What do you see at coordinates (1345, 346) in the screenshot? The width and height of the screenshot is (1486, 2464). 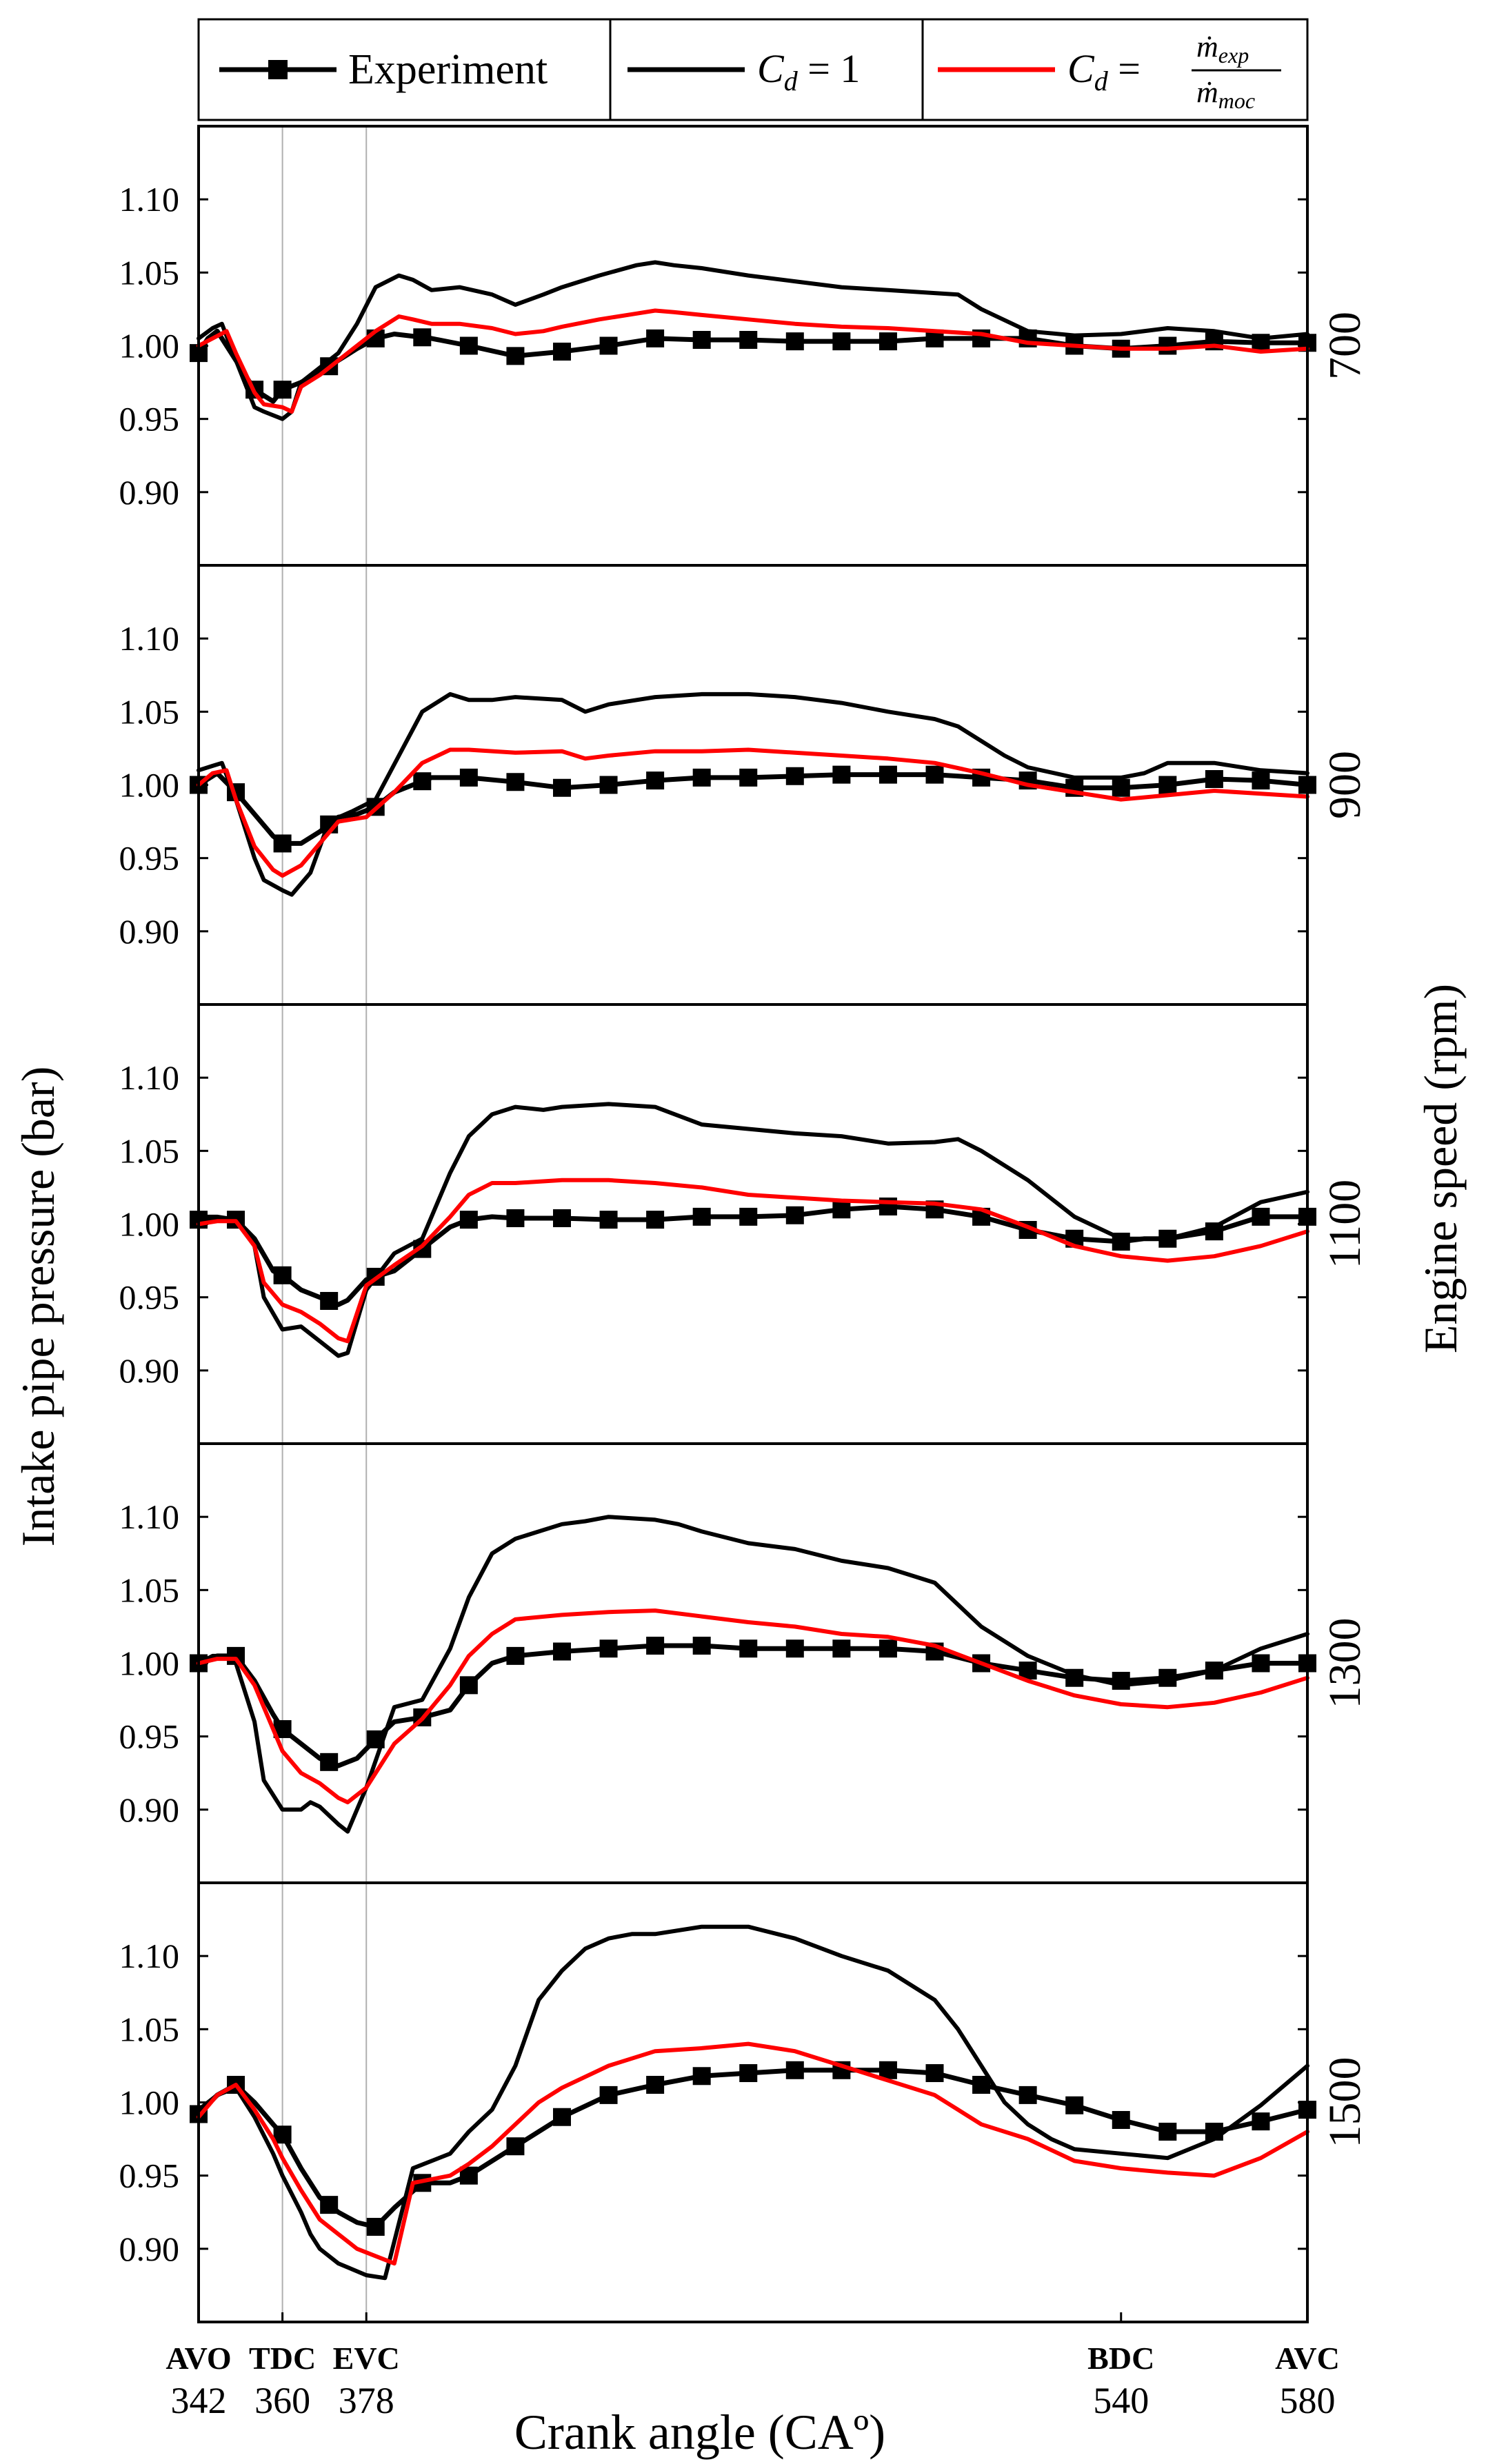 I see `speed-label-700: 700` at bounding box center [1345, 346].